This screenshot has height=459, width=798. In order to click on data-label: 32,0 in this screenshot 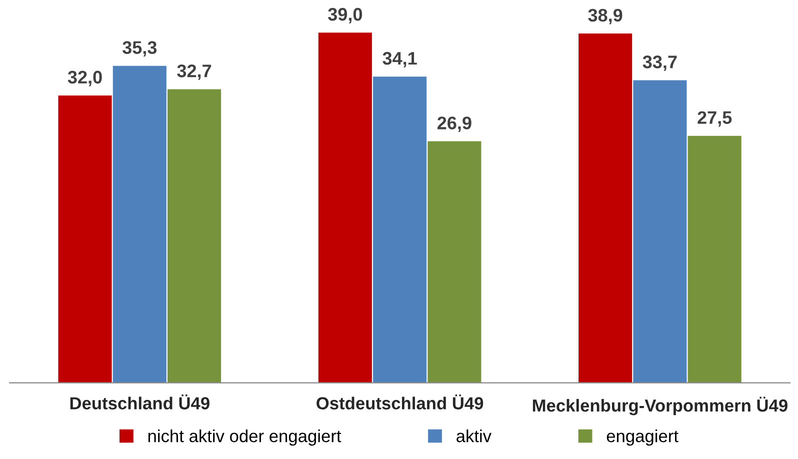, I will do `click(85, 78)`.